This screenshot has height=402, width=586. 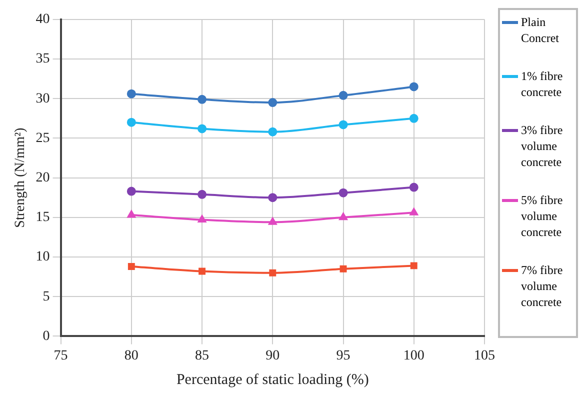 What do you see at coordinates (343, 356) in the screenshot?
I see `x-tick-label: 95` at bounding box center [343, 356].